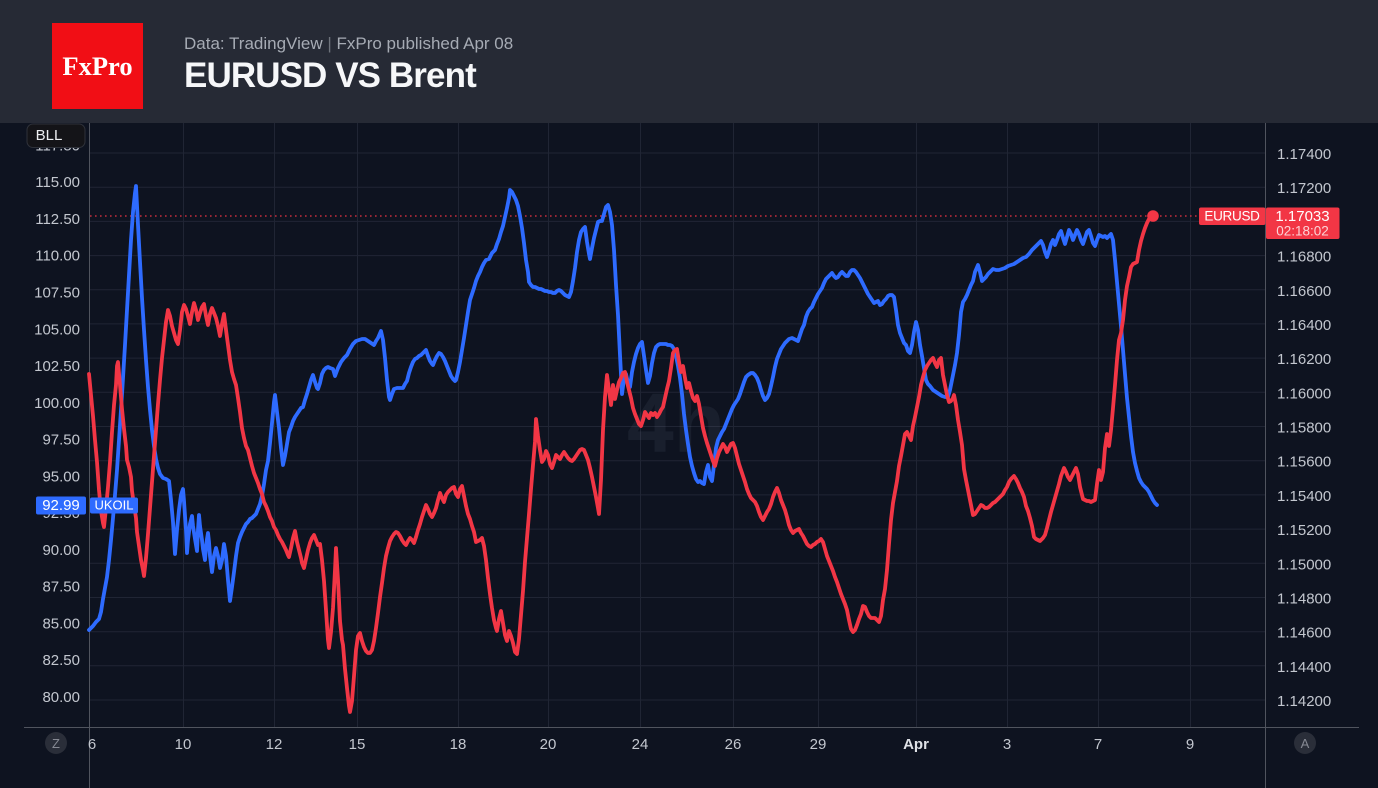 The height and width of the screenshot is (788, 1378). What do you see at coordinates (1304, 188) in the screenshot?
I see `svg-text: 1.17200` at bounding box center [1304, 188].